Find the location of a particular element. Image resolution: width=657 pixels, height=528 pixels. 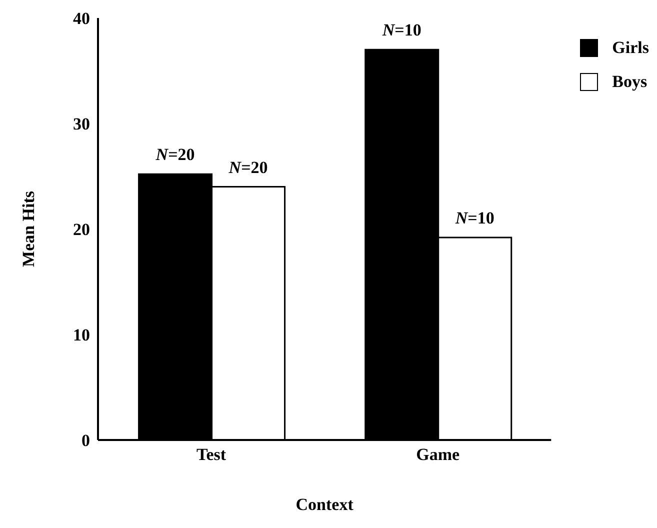

x-tick-label: Game is located at coordinates (438, 454).